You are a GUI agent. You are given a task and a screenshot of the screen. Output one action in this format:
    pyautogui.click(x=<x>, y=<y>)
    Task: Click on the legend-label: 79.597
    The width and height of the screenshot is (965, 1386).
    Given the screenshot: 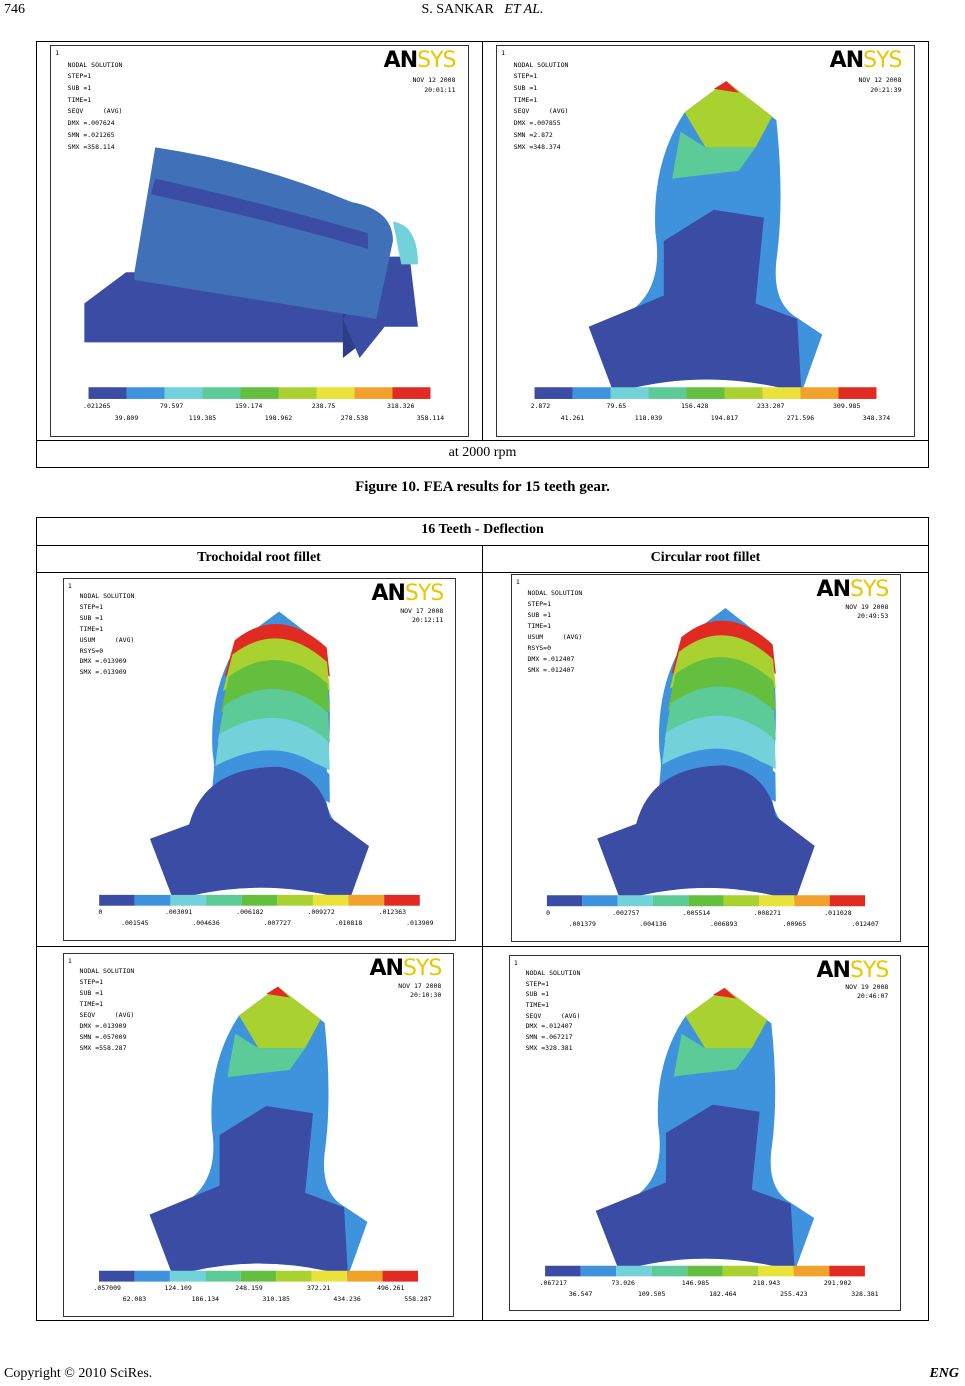 What is the action you would take?
    pyautogui.click(x=171, y=405)
    